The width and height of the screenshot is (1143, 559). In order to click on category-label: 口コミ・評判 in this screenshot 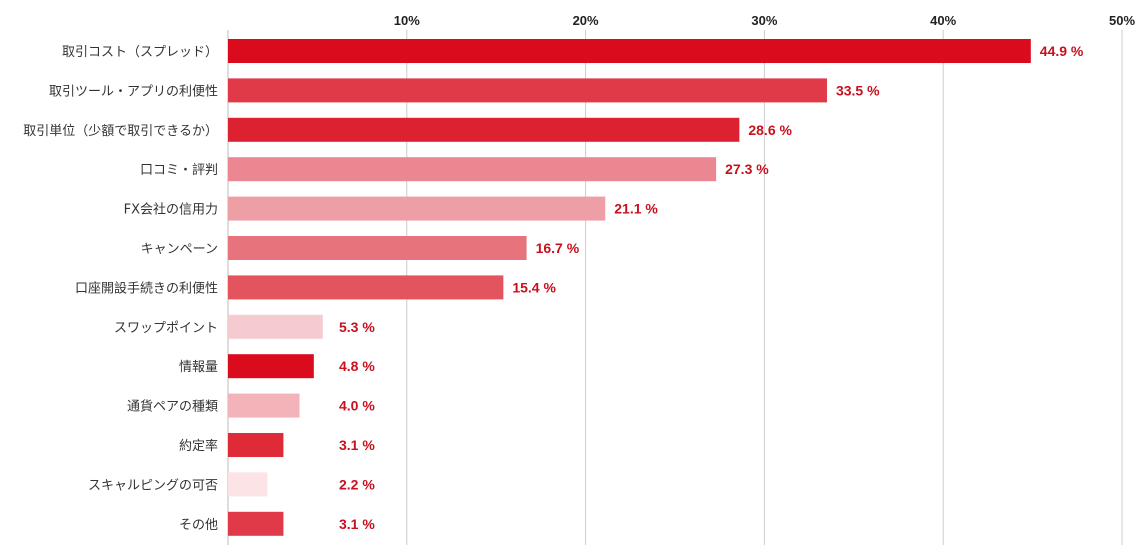, I will do `click(179, 170)`.